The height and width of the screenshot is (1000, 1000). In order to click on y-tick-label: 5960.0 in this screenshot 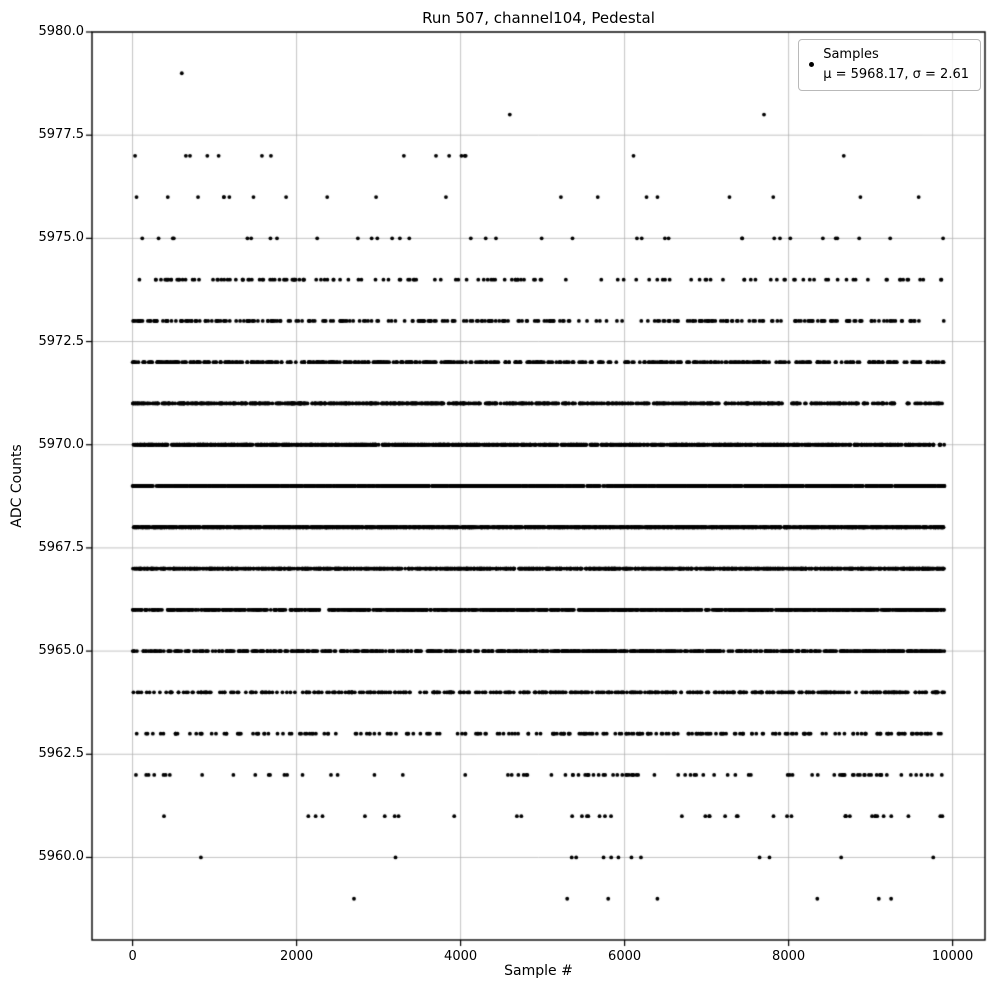, I will do `click(61, 857)`.